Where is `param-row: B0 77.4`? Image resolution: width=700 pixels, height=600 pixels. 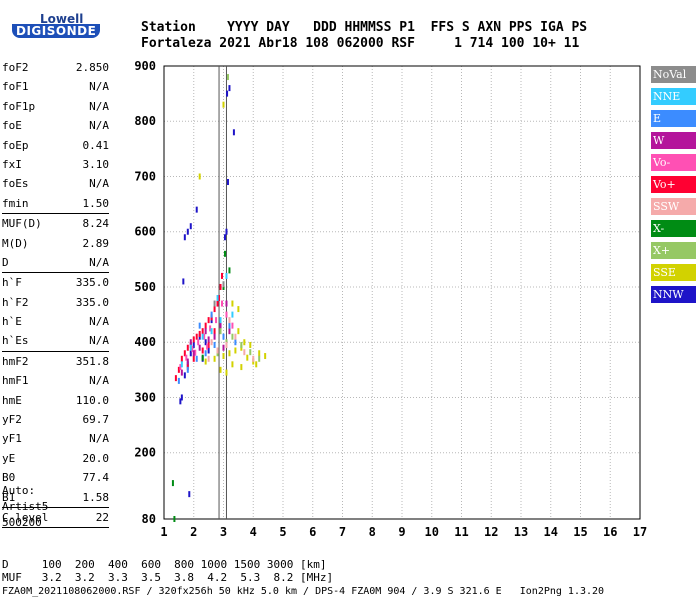
param-row: B0 77.4 is located at coordinates (55, 477).